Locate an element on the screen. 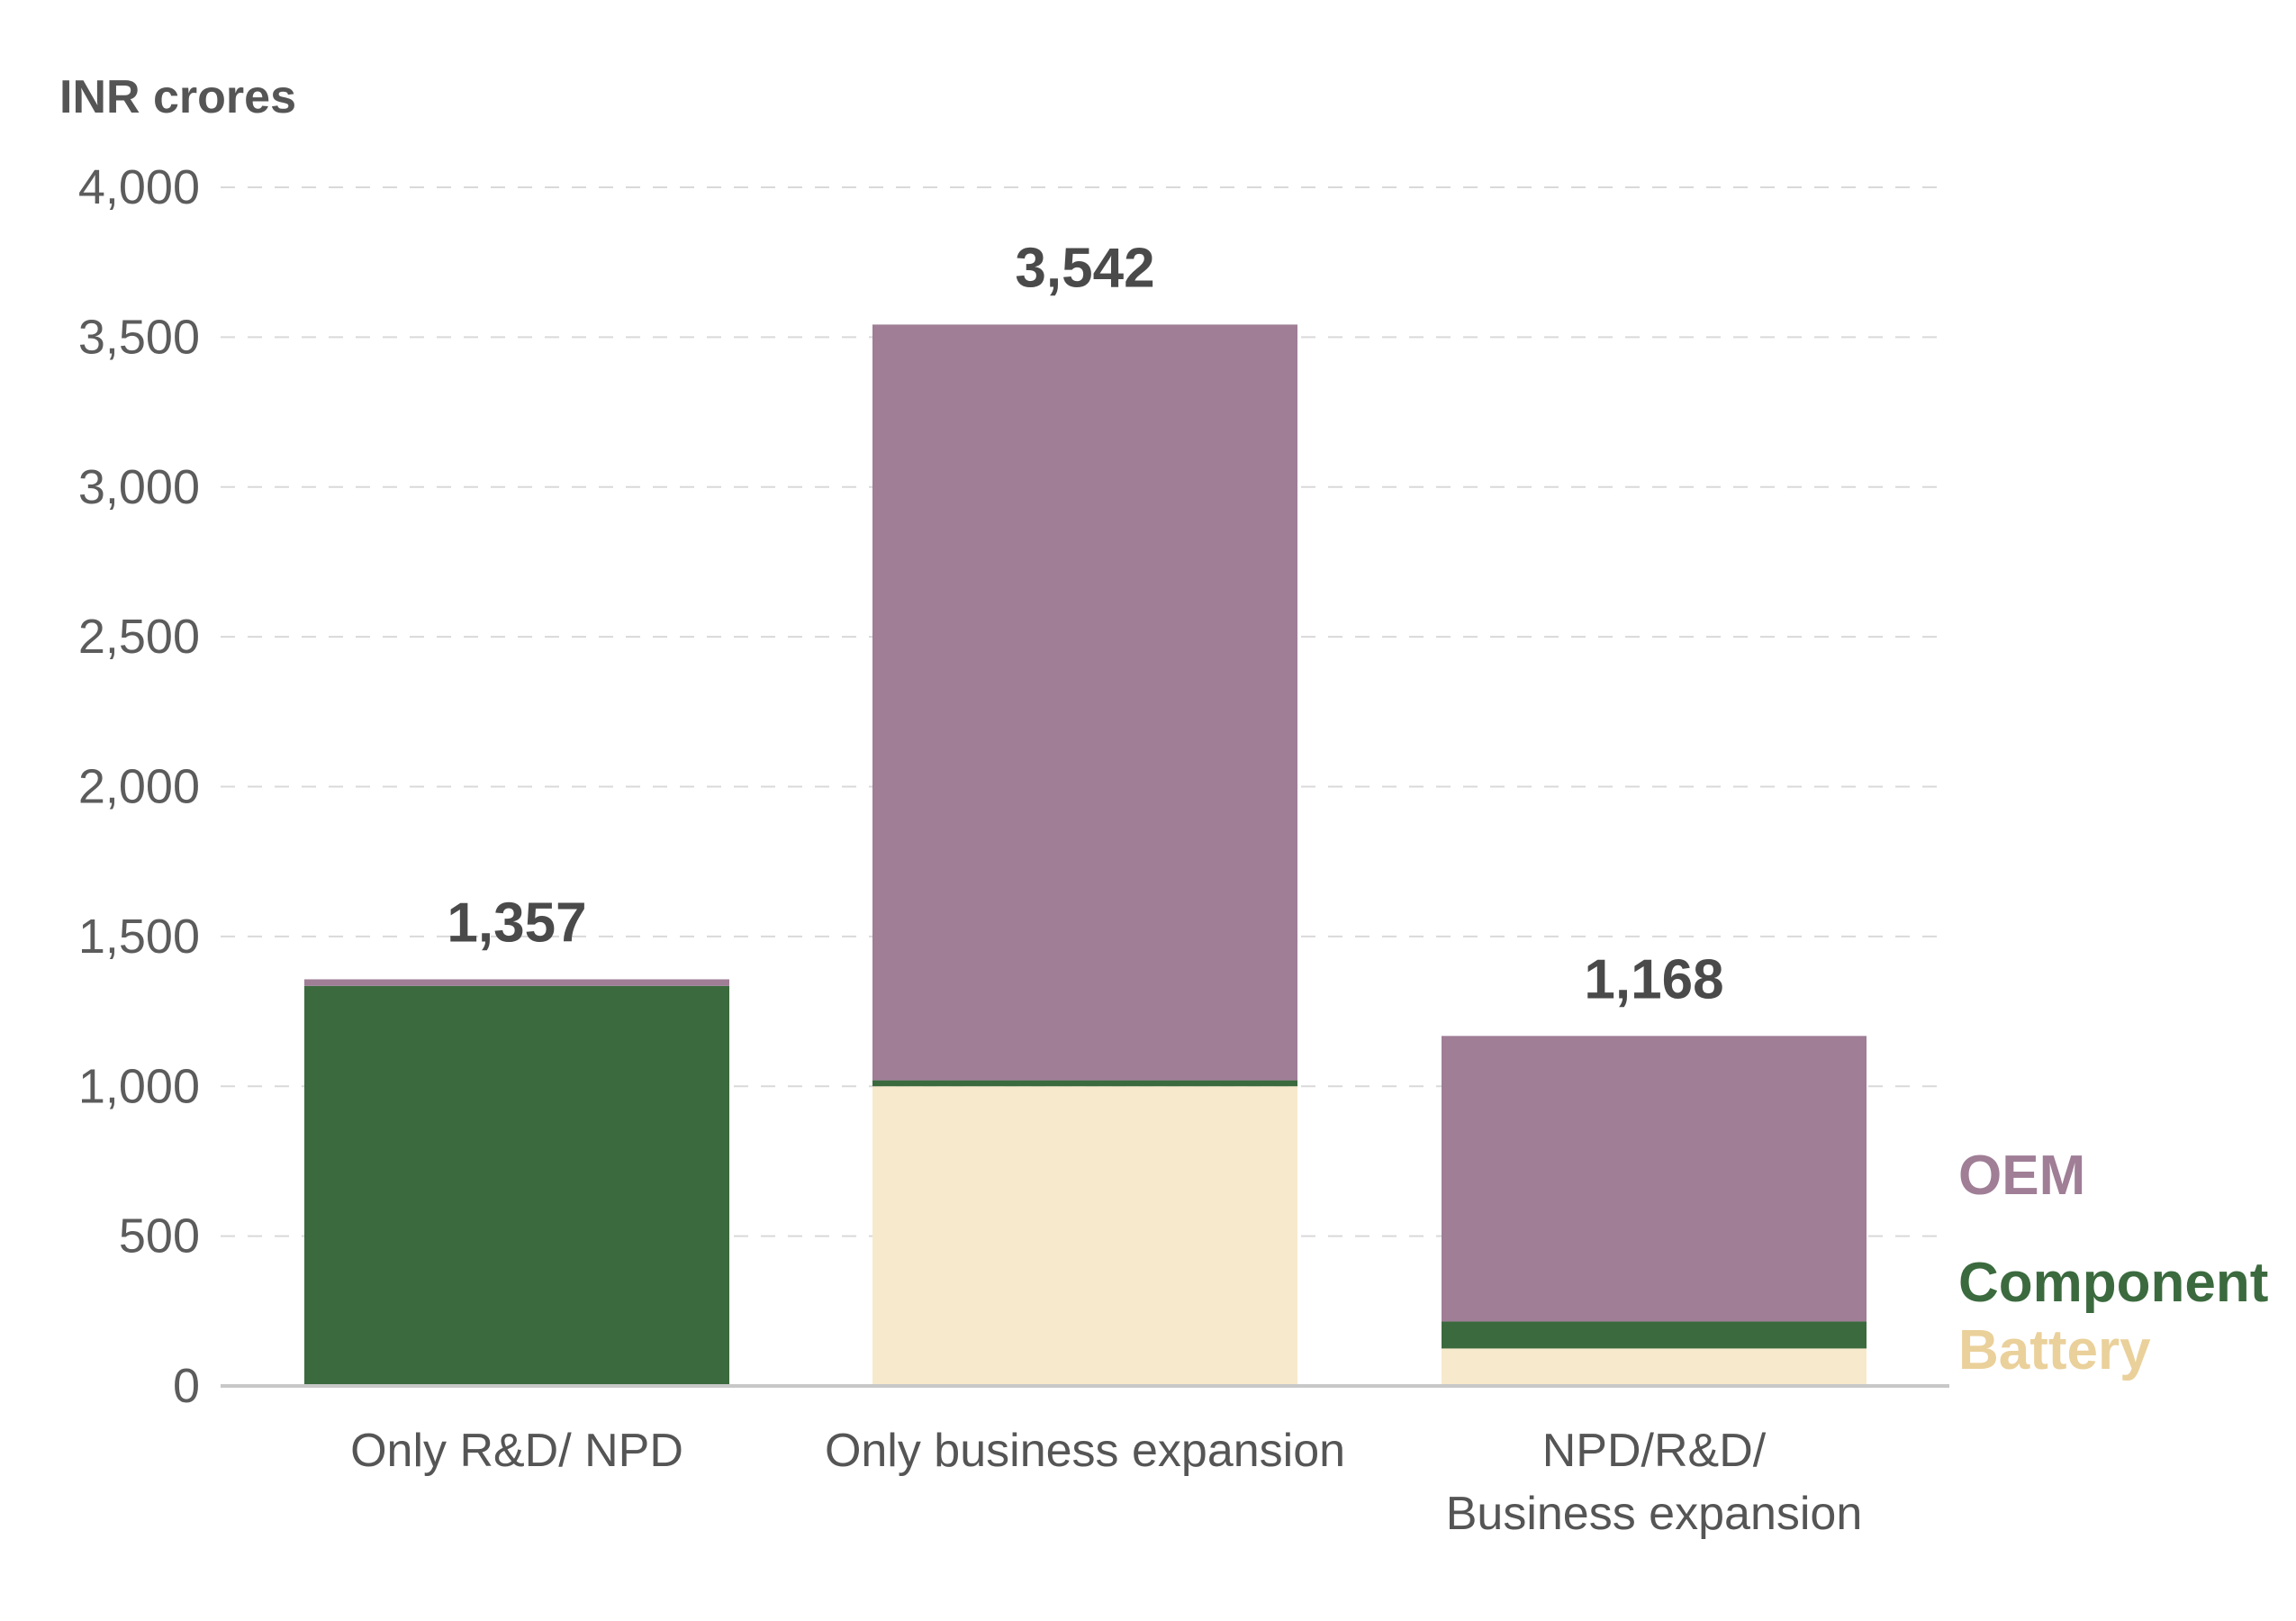 This screenshot has width=2296, height=1621. y-tick-label: 4,000 is located at coordinates (139, 187).